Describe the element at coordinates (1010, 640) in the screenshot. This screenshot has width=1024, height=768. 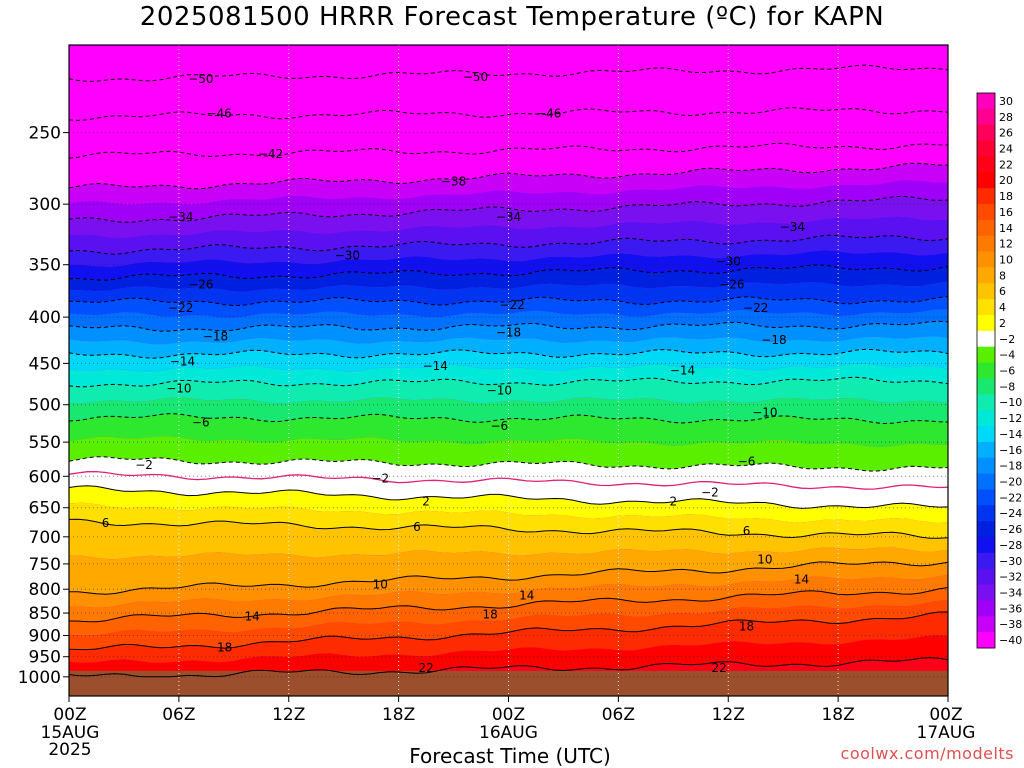
I see `colorbar-label: −40` at that location.